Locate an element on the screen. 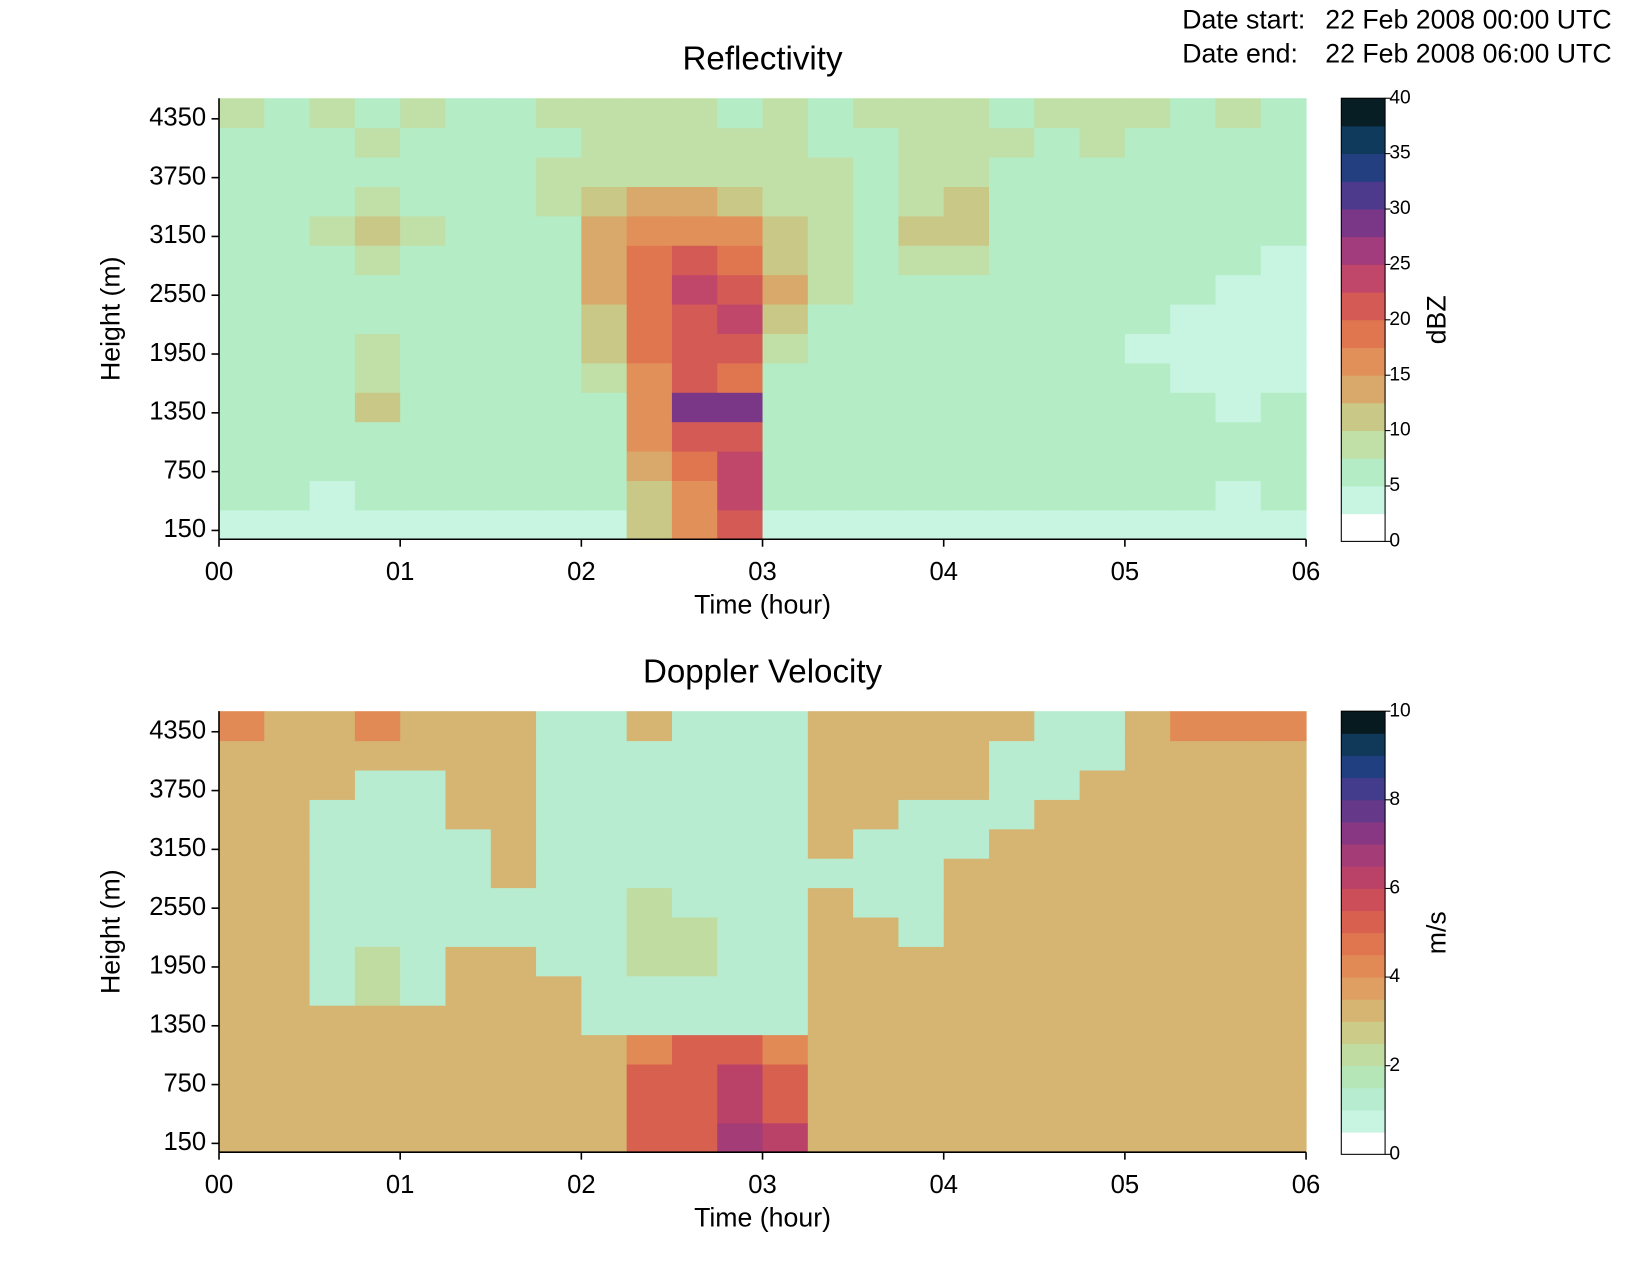  y-tick-label: 750 is located at coordinates (184, 1083).